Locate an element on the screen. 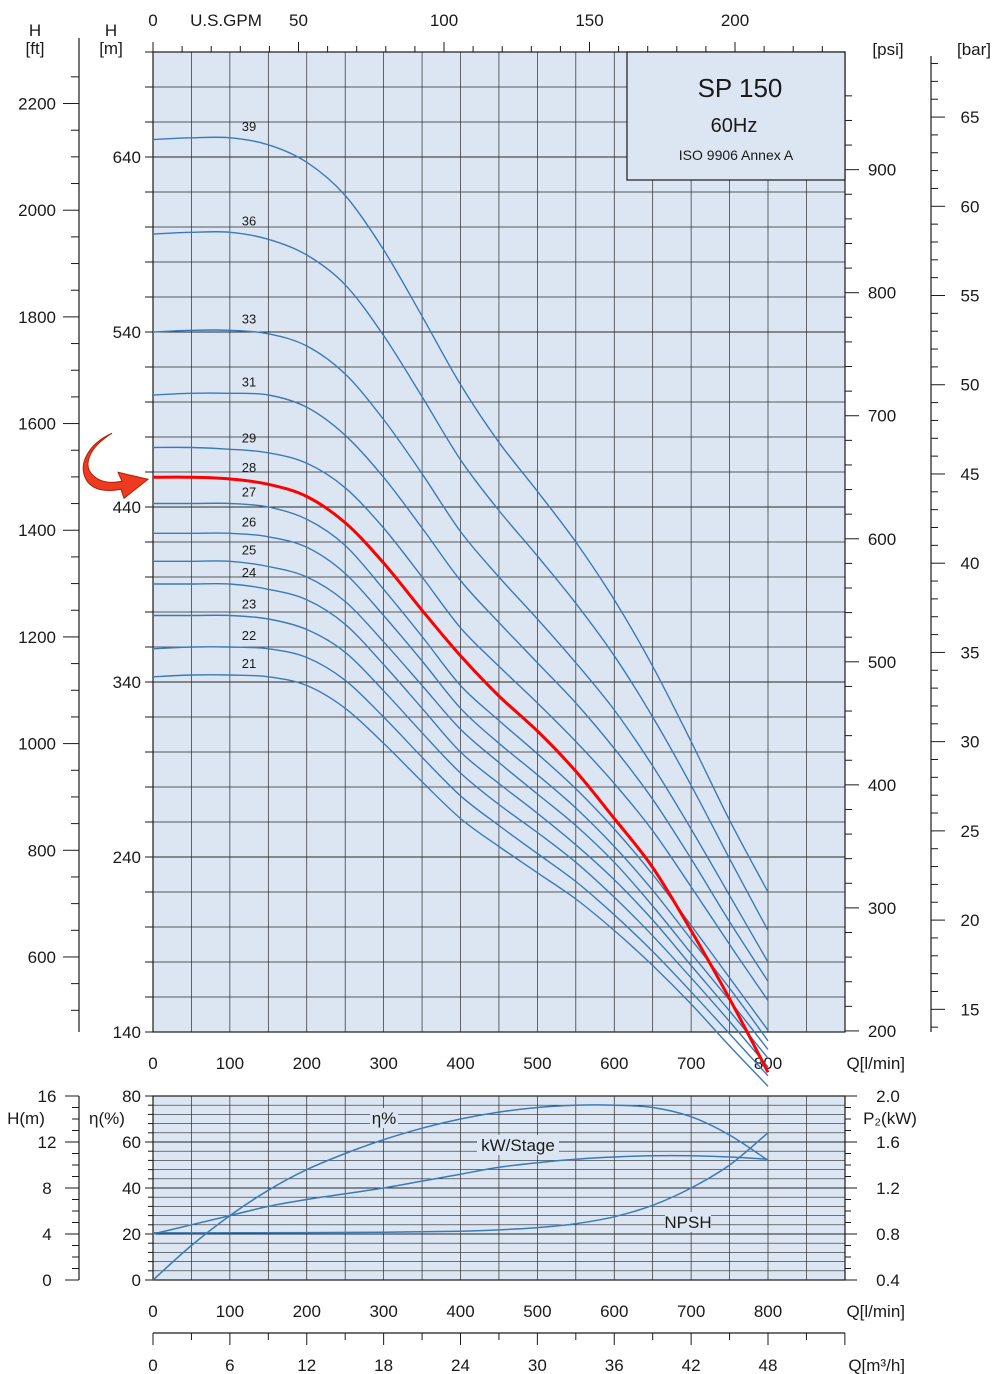 The width and height of the screenshot is (999, 1374). eta-tick-label: 80 is located at coordinates (131, 1096).